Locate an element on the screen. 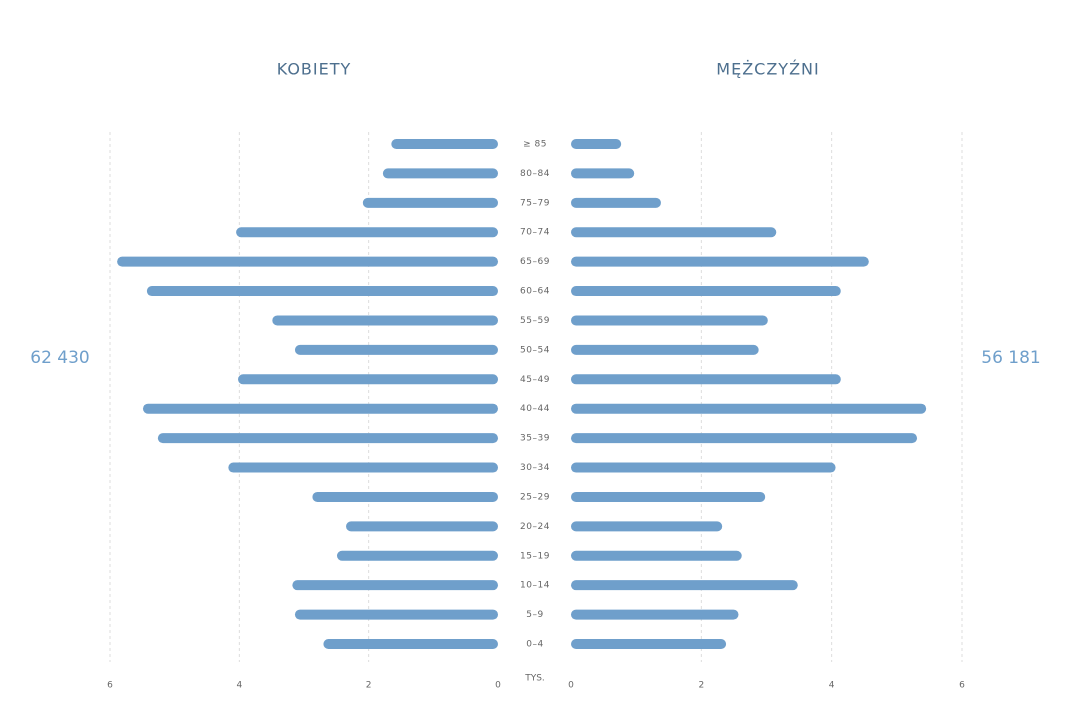  category-label: 70–74 is located at coordinates (535, 233).